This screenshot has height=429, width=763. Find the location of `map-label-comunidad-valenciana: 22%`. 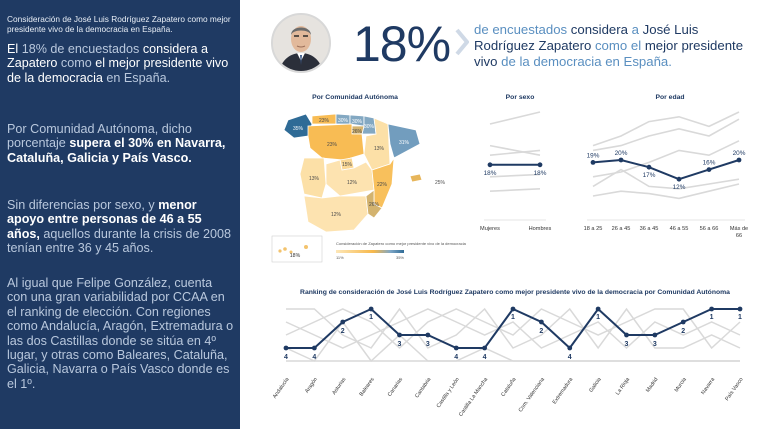

map-label-comunidad-valenciana: 22% is located at coordinates (382, 185).